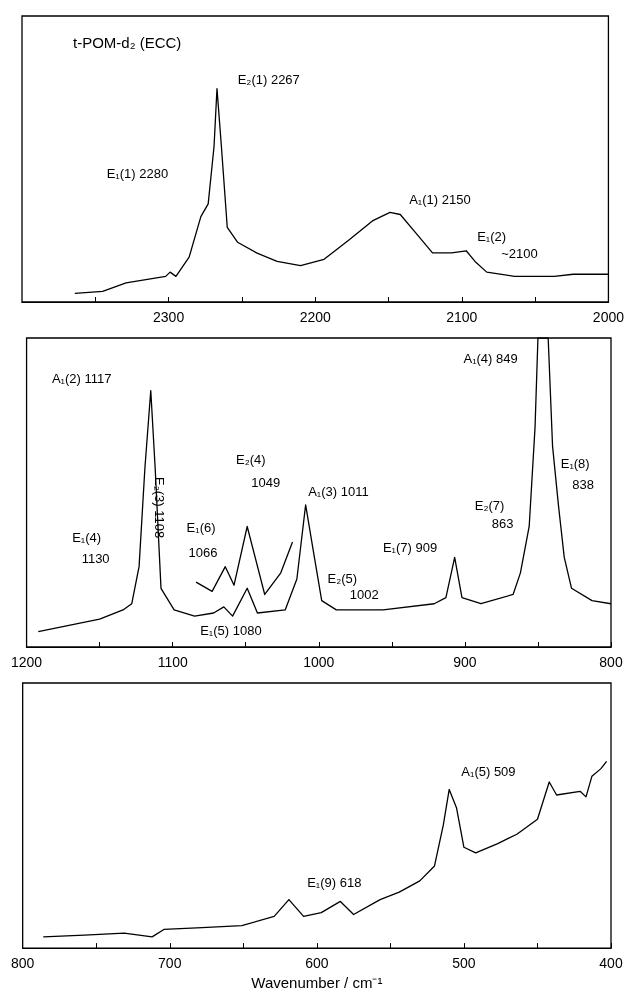 Image resolution: width=635 pixels, height=1003 pixels. Describe the element at coordinates (490, 358) in the screenshot. I see `annotation: A₁(4) 849` at that location.